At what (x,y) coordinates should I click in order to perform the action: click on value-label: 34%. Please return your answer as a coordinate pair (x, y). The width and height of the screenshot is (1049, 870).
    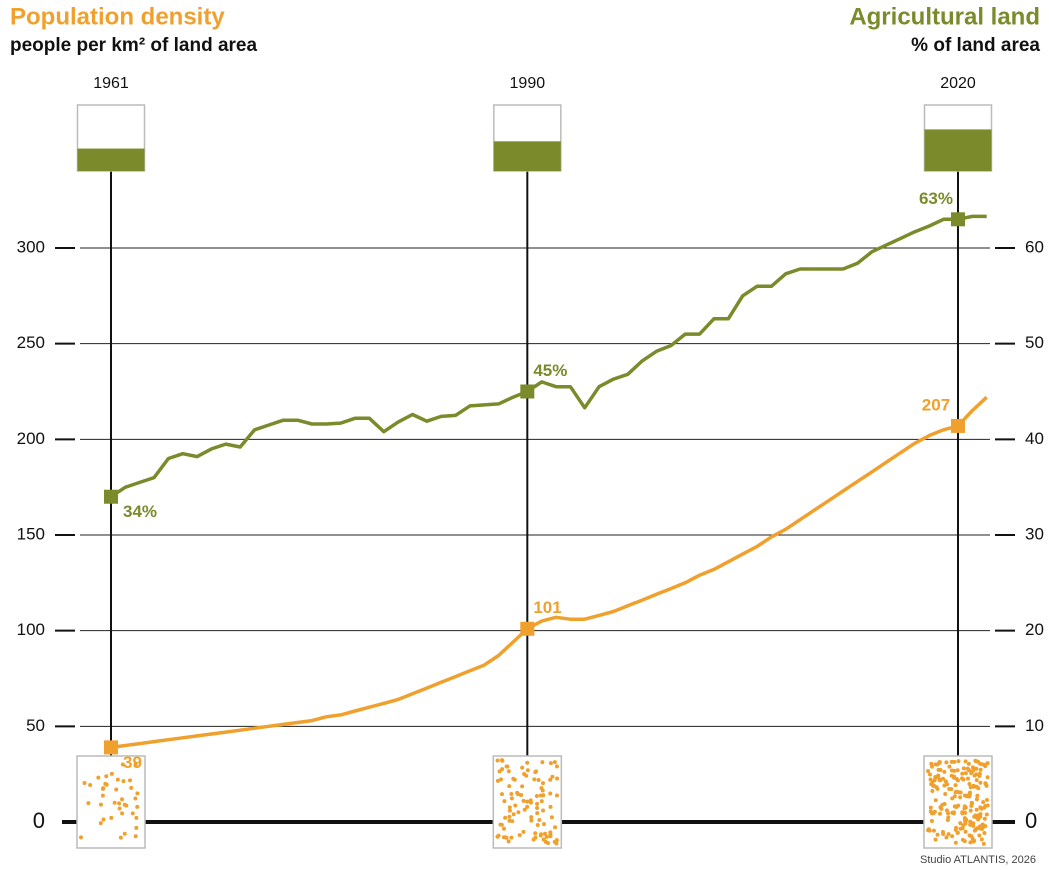
    Looking at the image, I should click on (140, 511).